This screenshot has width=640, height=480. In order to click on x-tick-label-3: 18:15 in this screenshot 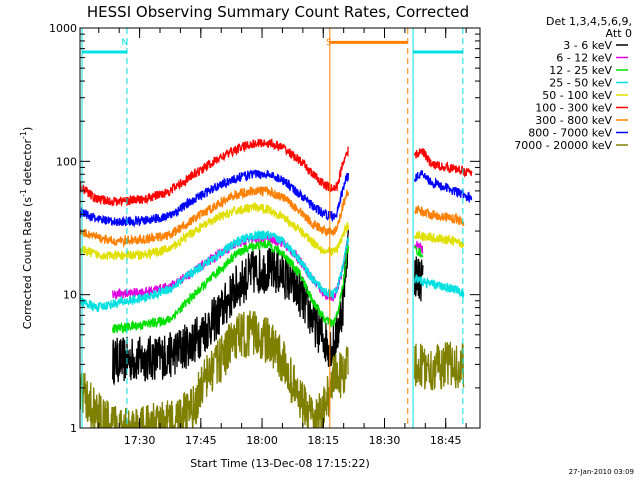, I will do `click(323, 440)`.